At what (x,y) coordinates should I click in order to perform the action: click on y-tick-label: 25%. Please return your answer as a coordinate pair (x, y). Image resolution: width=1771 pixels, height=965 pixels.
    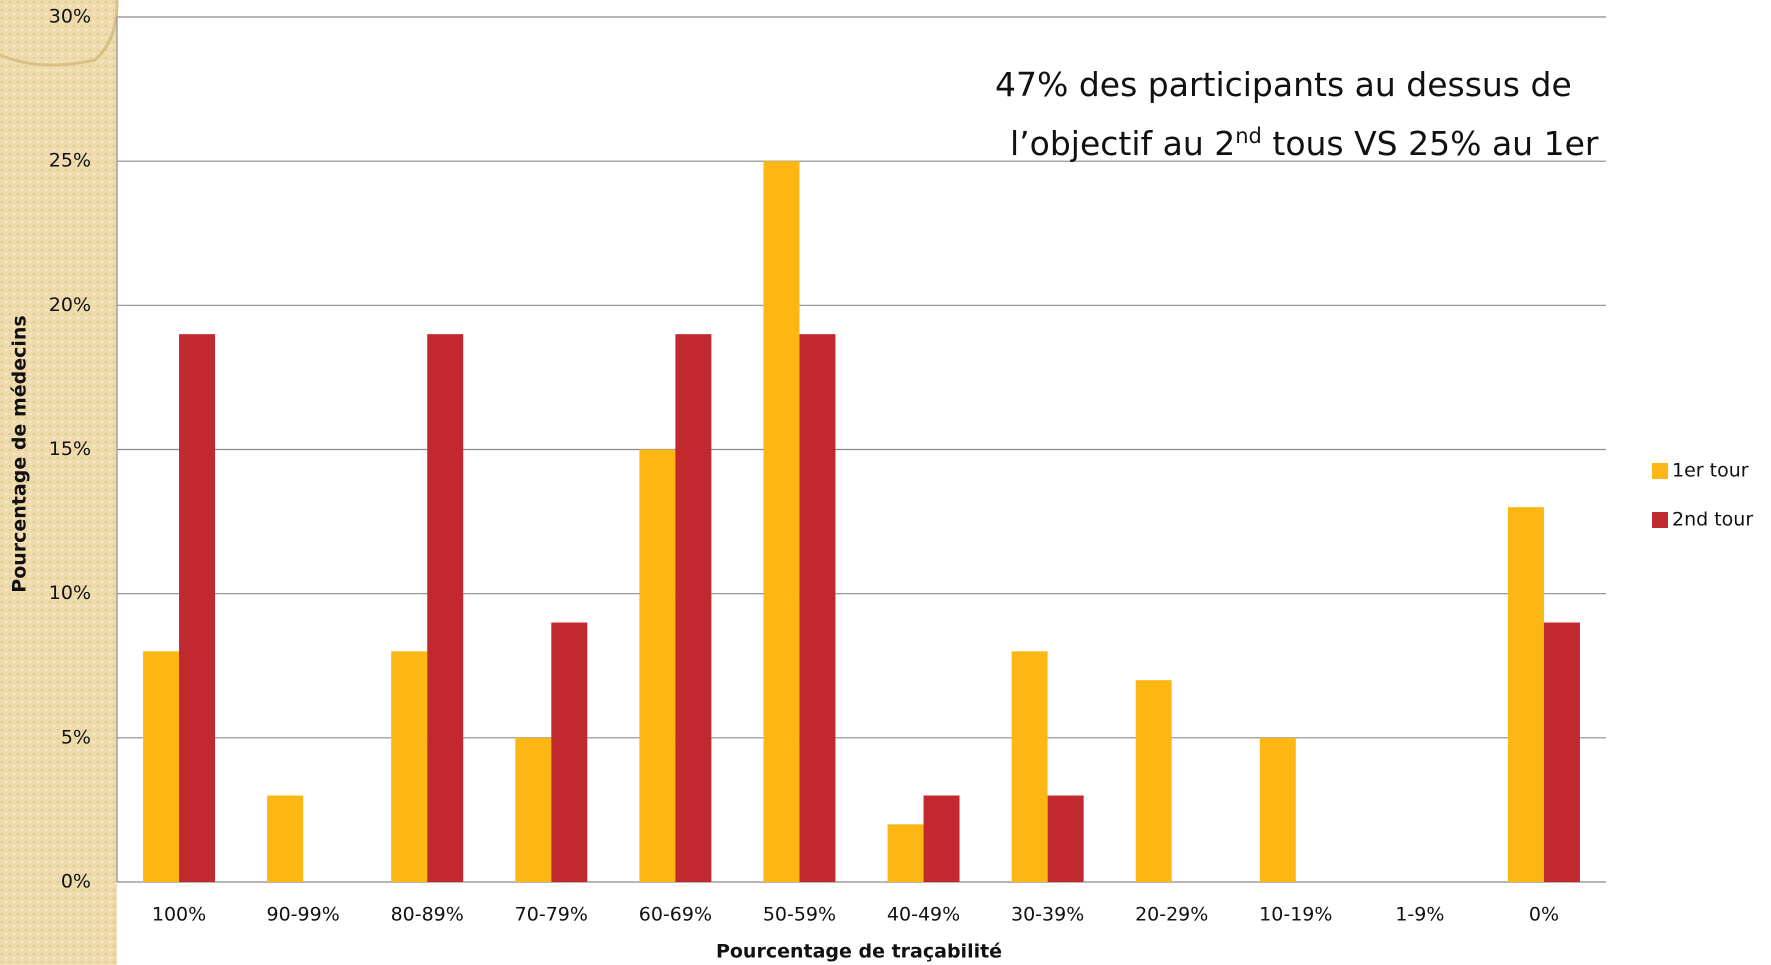
    Looking at the image, I should click on (70, 161).